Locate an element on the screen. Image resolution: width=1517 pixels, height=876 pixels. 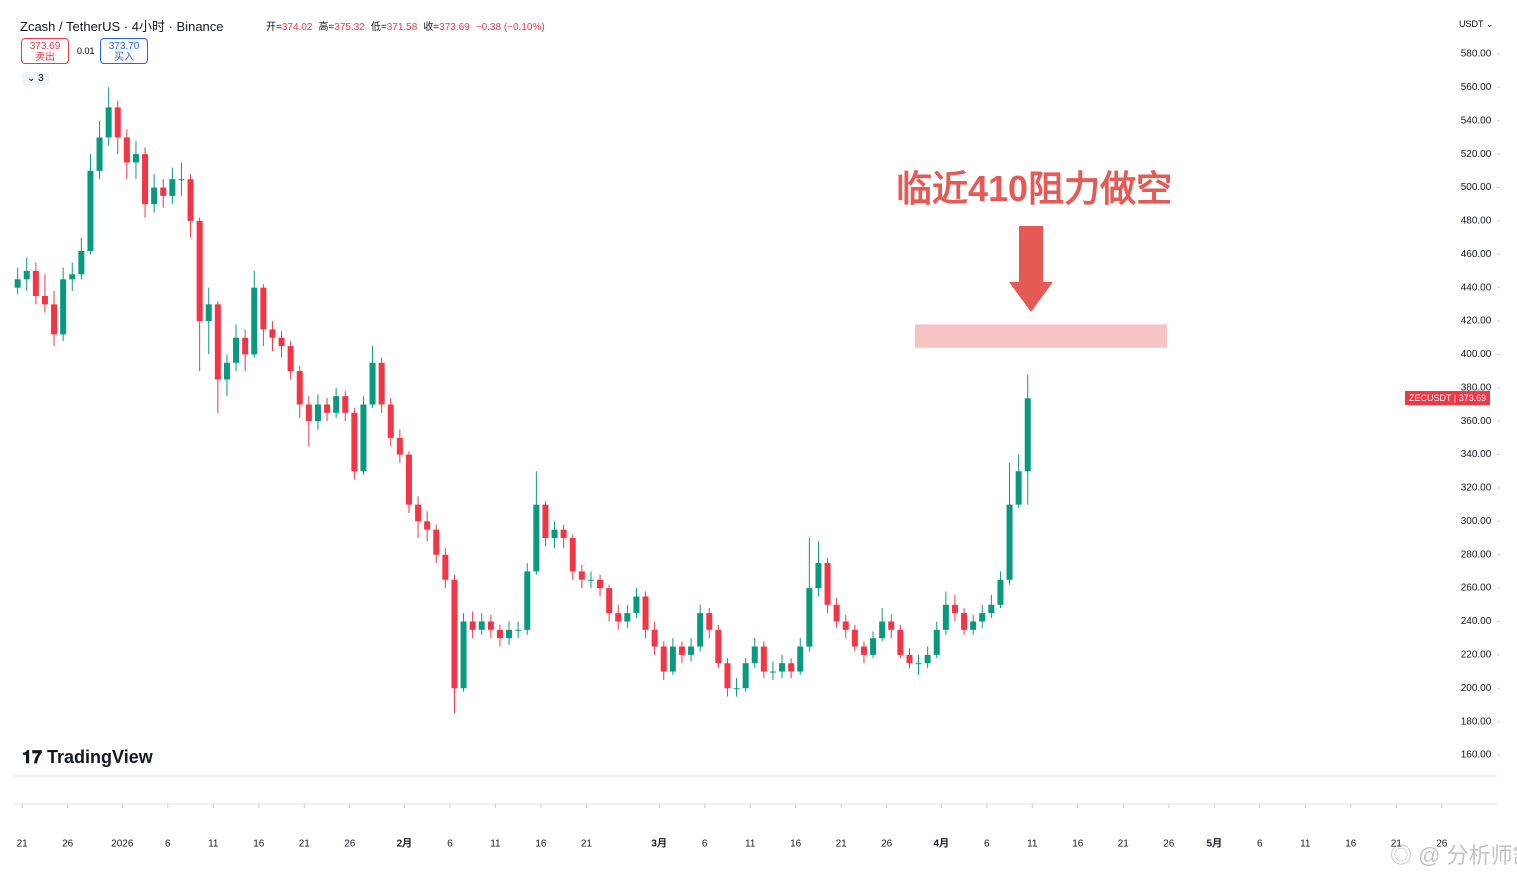
y-tick-label: 240.00 is located at coordinates (1476, 621).